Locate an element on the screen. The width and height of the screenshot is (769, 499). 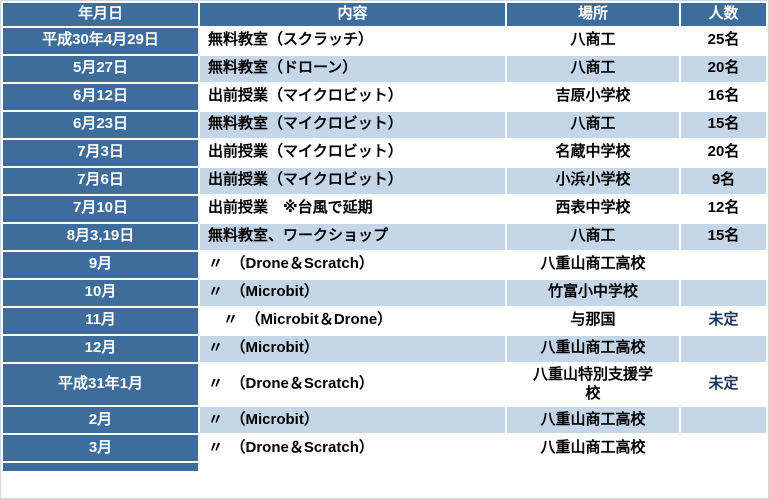
table-row: 11月 〃 （Microbit＆Drone） 与那国 未定 is located at coordinates (384, 320).